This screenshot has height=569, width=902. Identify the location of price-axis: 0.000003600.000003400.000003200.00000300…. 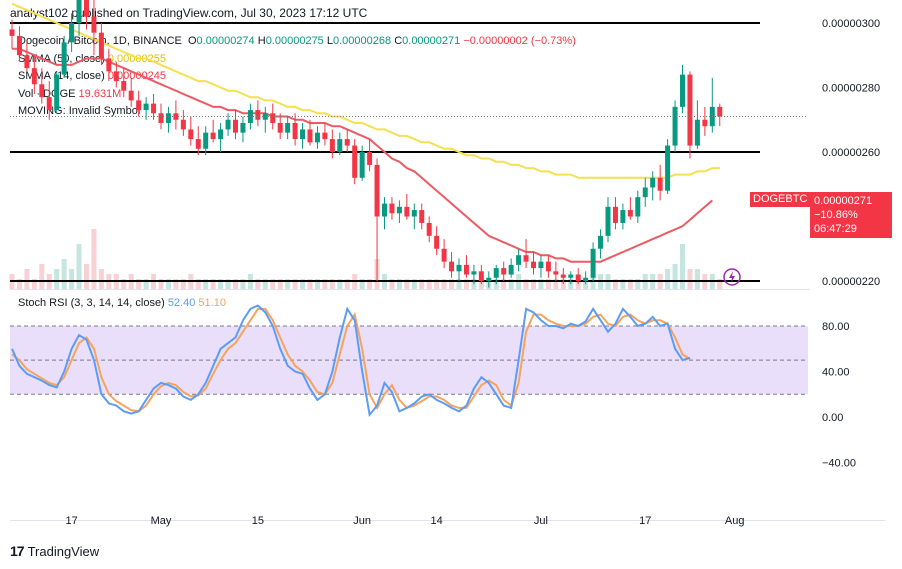
(851, 144).